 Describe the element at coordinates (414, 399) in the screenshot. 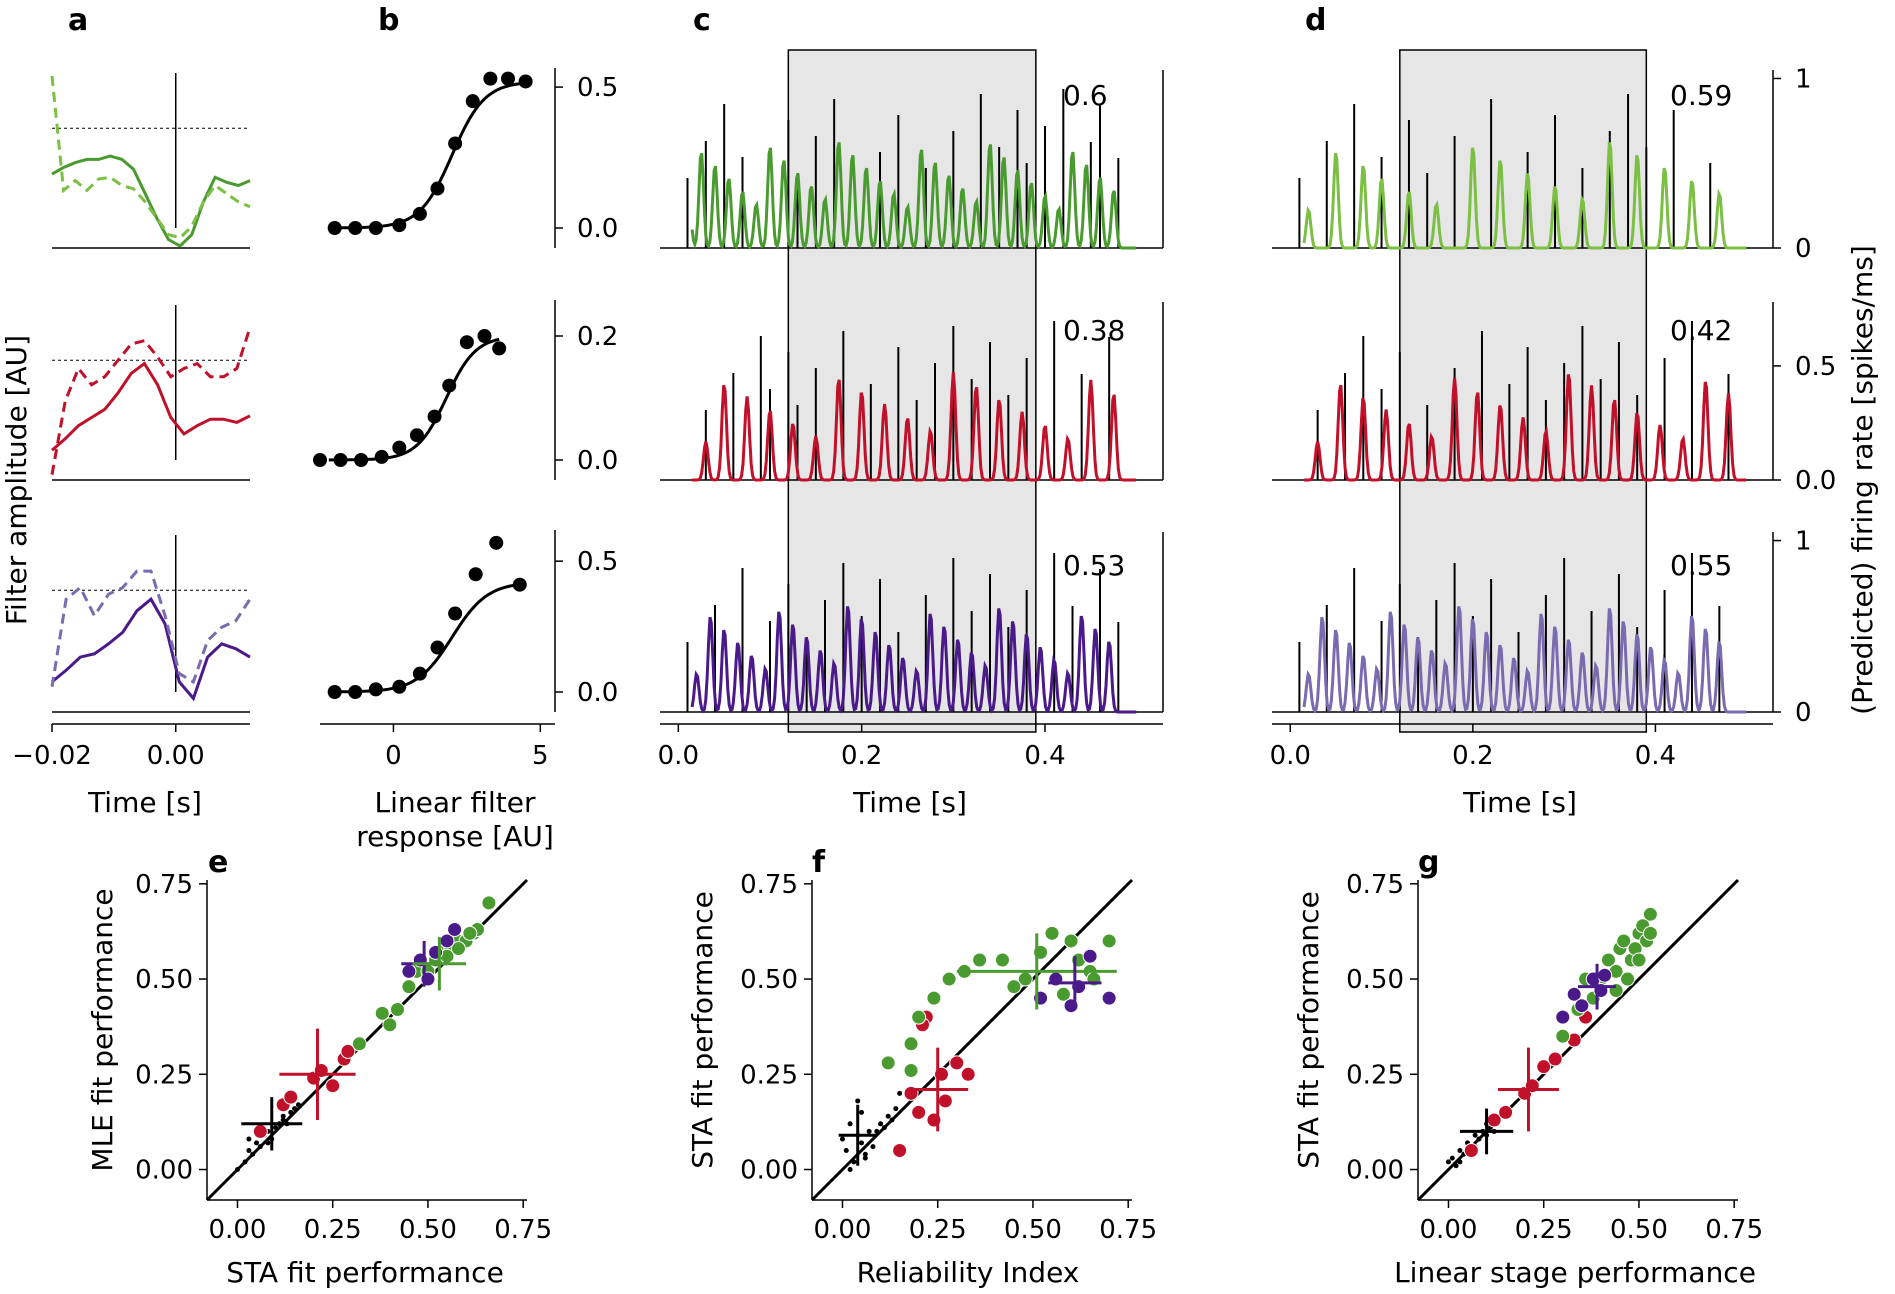

I see `panel-b-fit-curve-row2` at that location.